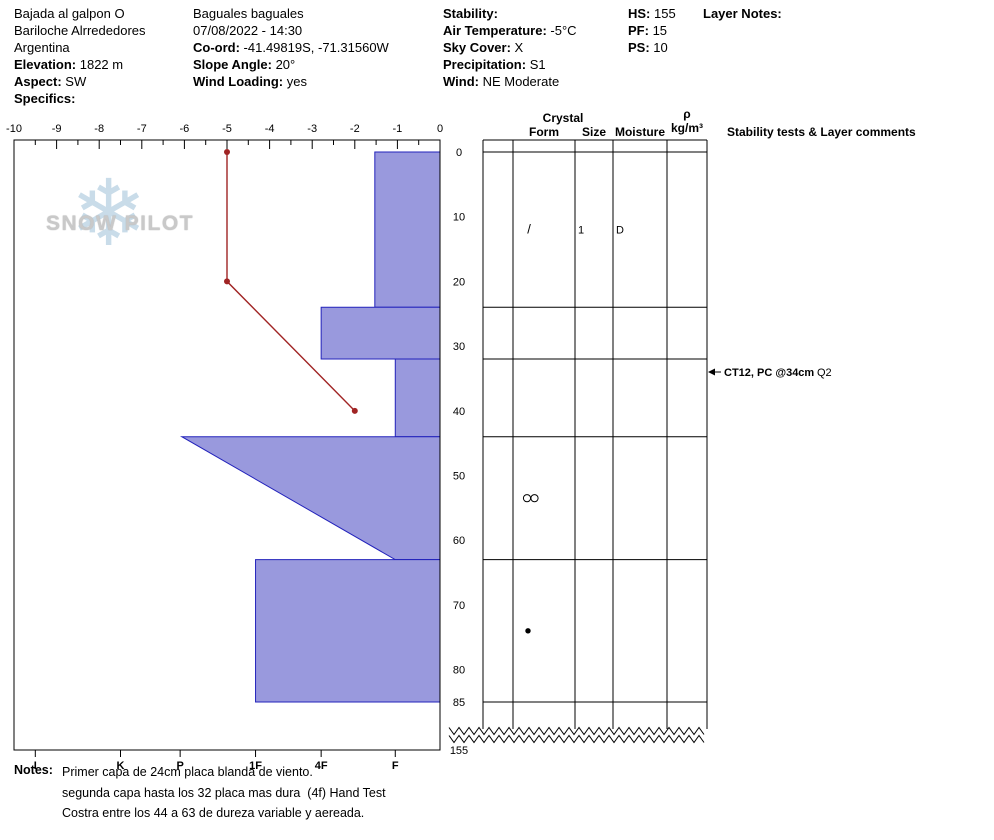 The height and width of the screenshot is (840, 994). Describe the element at coordinates (563, 118) in the screenshot. I see `crystal-column-header: Crystal` at that location.